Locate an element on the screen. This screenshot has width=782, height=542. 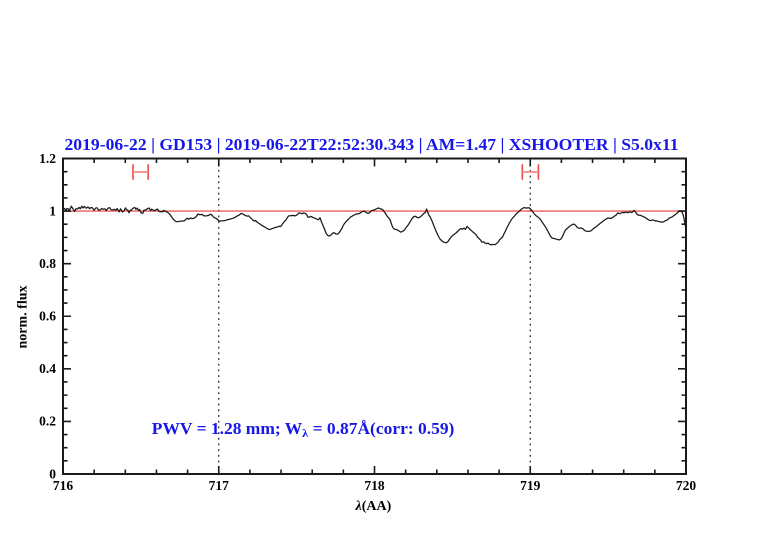
svg-text: norm. flux is located at coordinates (23, 317).